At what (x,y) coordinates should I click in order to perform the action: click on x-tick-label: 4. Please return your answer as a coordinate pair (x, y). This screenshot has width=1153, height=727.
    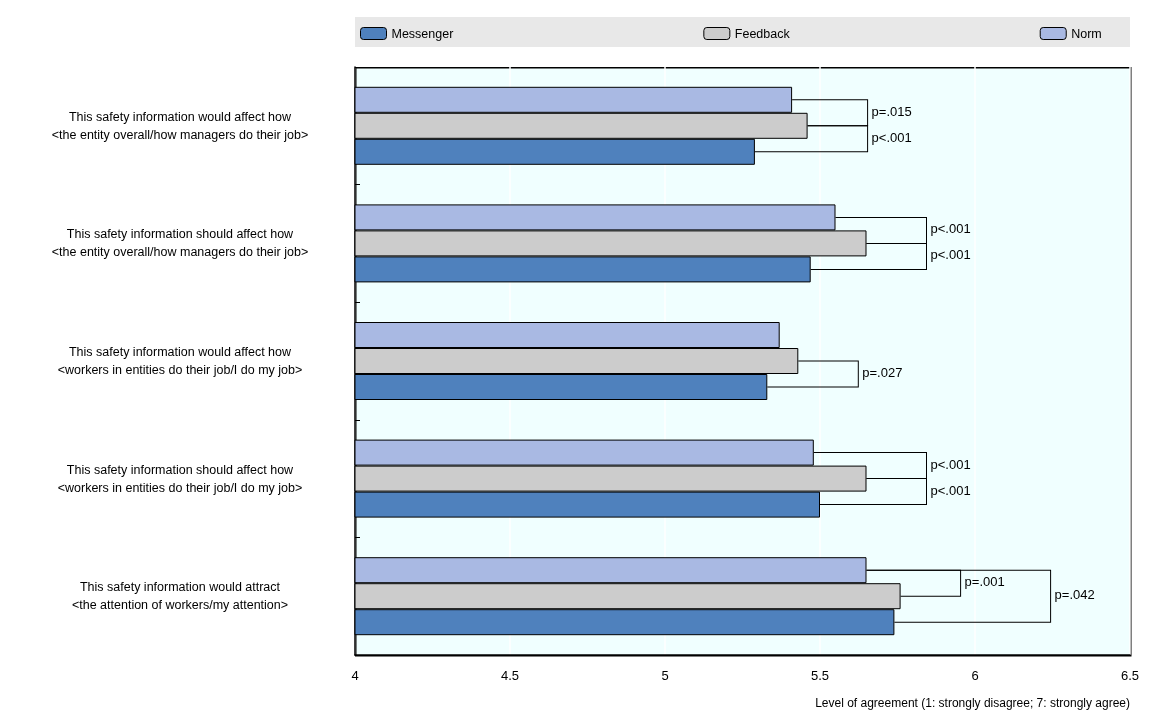
    Looking at the image, I should click on (355, 675).